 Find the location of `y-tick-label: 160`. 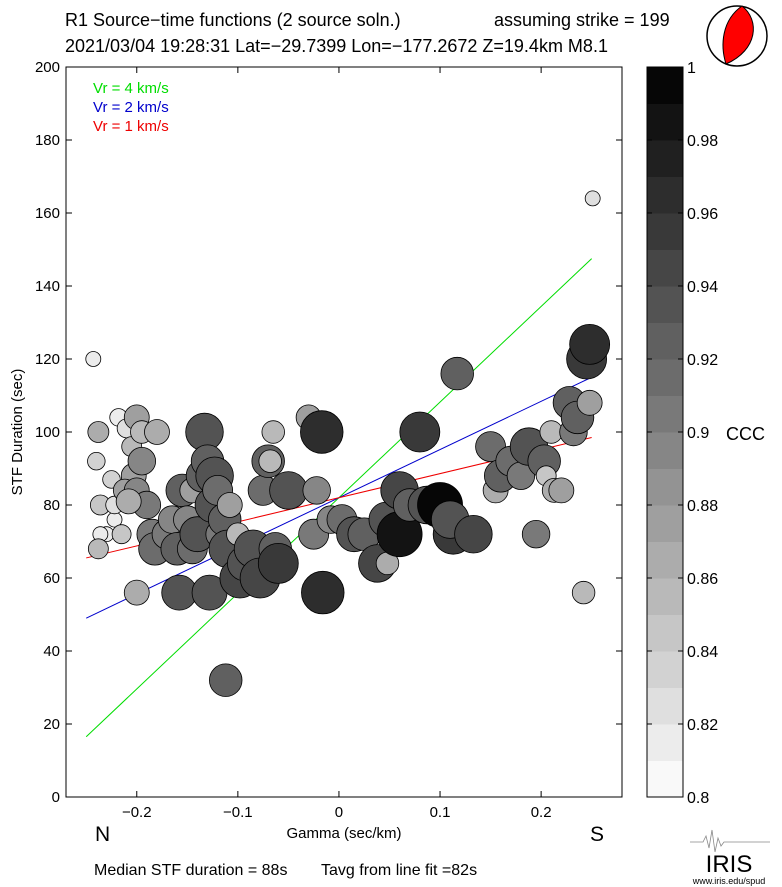

y-tick-label: 160 is located at coordinates (47, 213).